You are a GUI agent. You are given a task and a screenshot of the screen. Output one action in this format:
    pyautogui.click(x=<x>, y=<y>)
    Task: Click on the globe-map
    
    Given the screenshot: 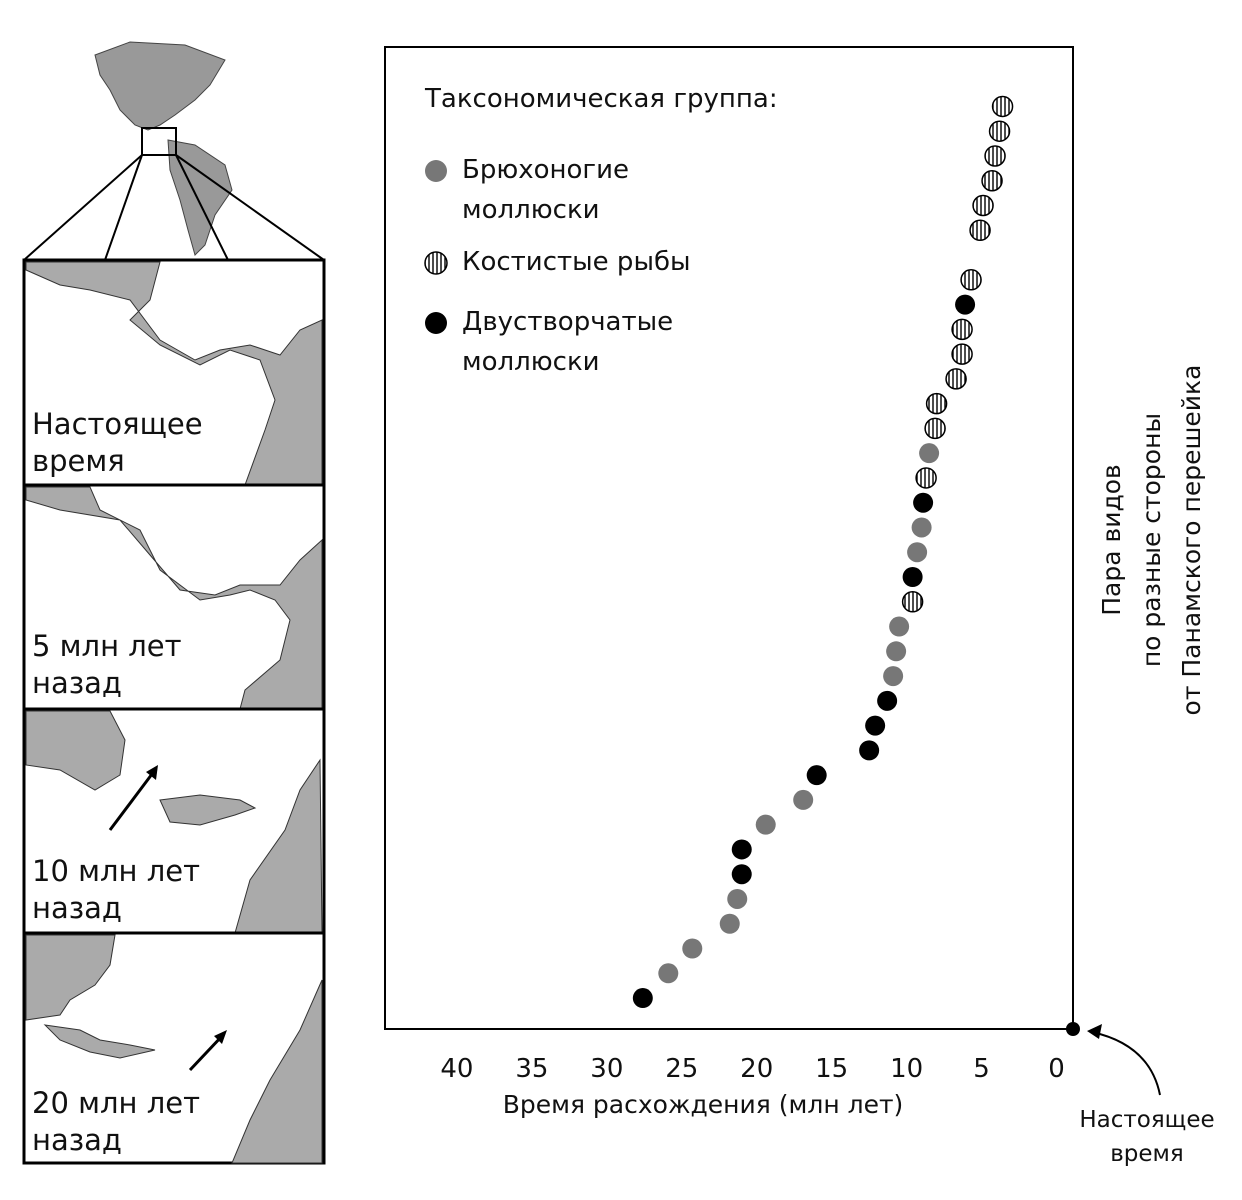 What is the action you would take?
    pyautogui.click(x=174, y=151)
    